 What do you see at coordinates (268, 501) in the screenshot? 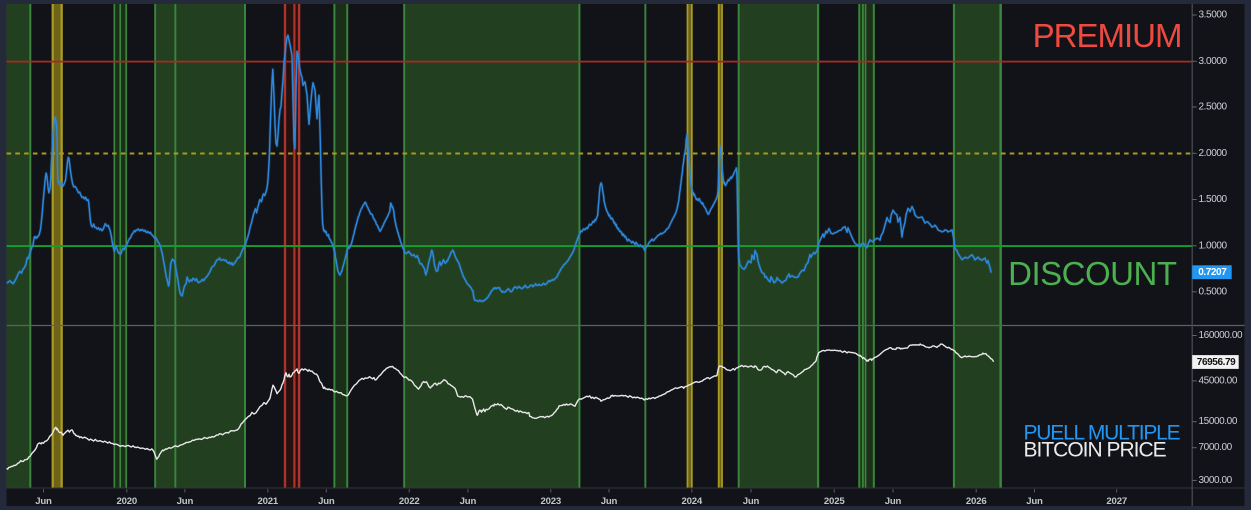
I see `svg-text: 2021` at bounding box center [268, 501].